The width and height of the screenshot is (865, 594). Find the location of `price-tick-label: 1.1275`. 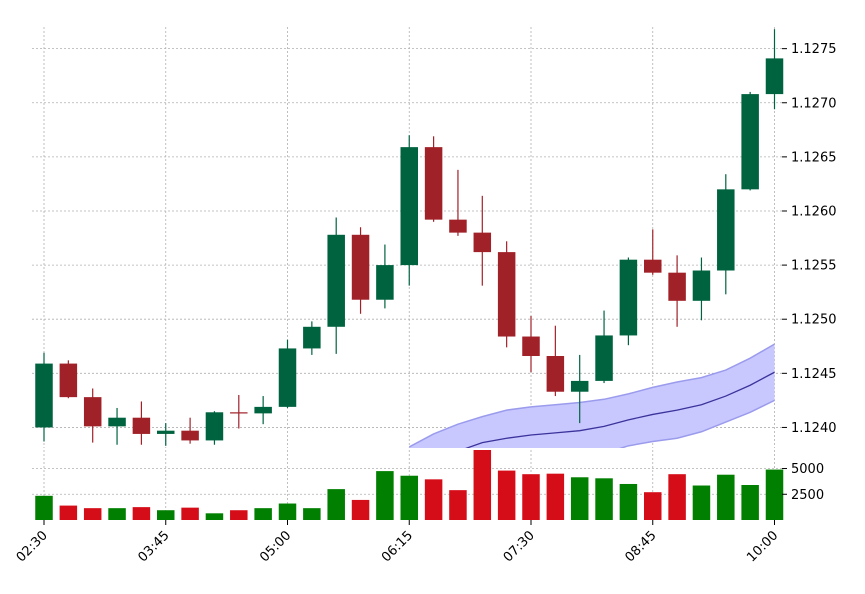

price-tick-label: 1.1275 is located at coordinates (814, 49).